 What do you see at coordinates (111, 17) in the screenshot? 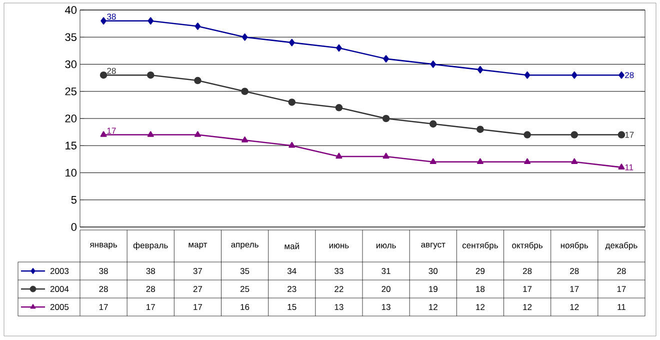
I see `annotation: 38` at bounding box center [111, 17].